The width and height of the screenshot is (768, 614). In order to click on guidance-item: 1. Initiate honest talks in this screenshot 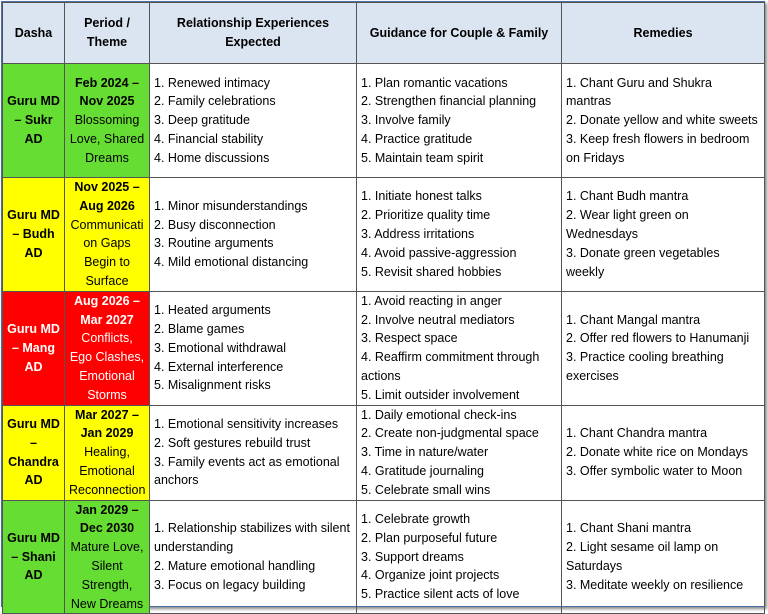, I will do `click(421, 196)`.